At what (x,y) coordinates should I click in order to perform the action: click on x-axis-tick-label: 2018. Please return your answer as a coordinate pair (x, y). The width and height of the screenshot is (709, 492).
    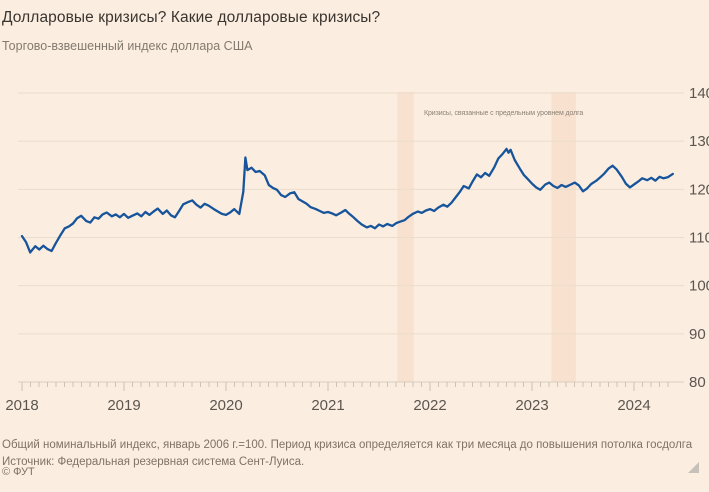
    Looking at the image, I should click on (21, 405).